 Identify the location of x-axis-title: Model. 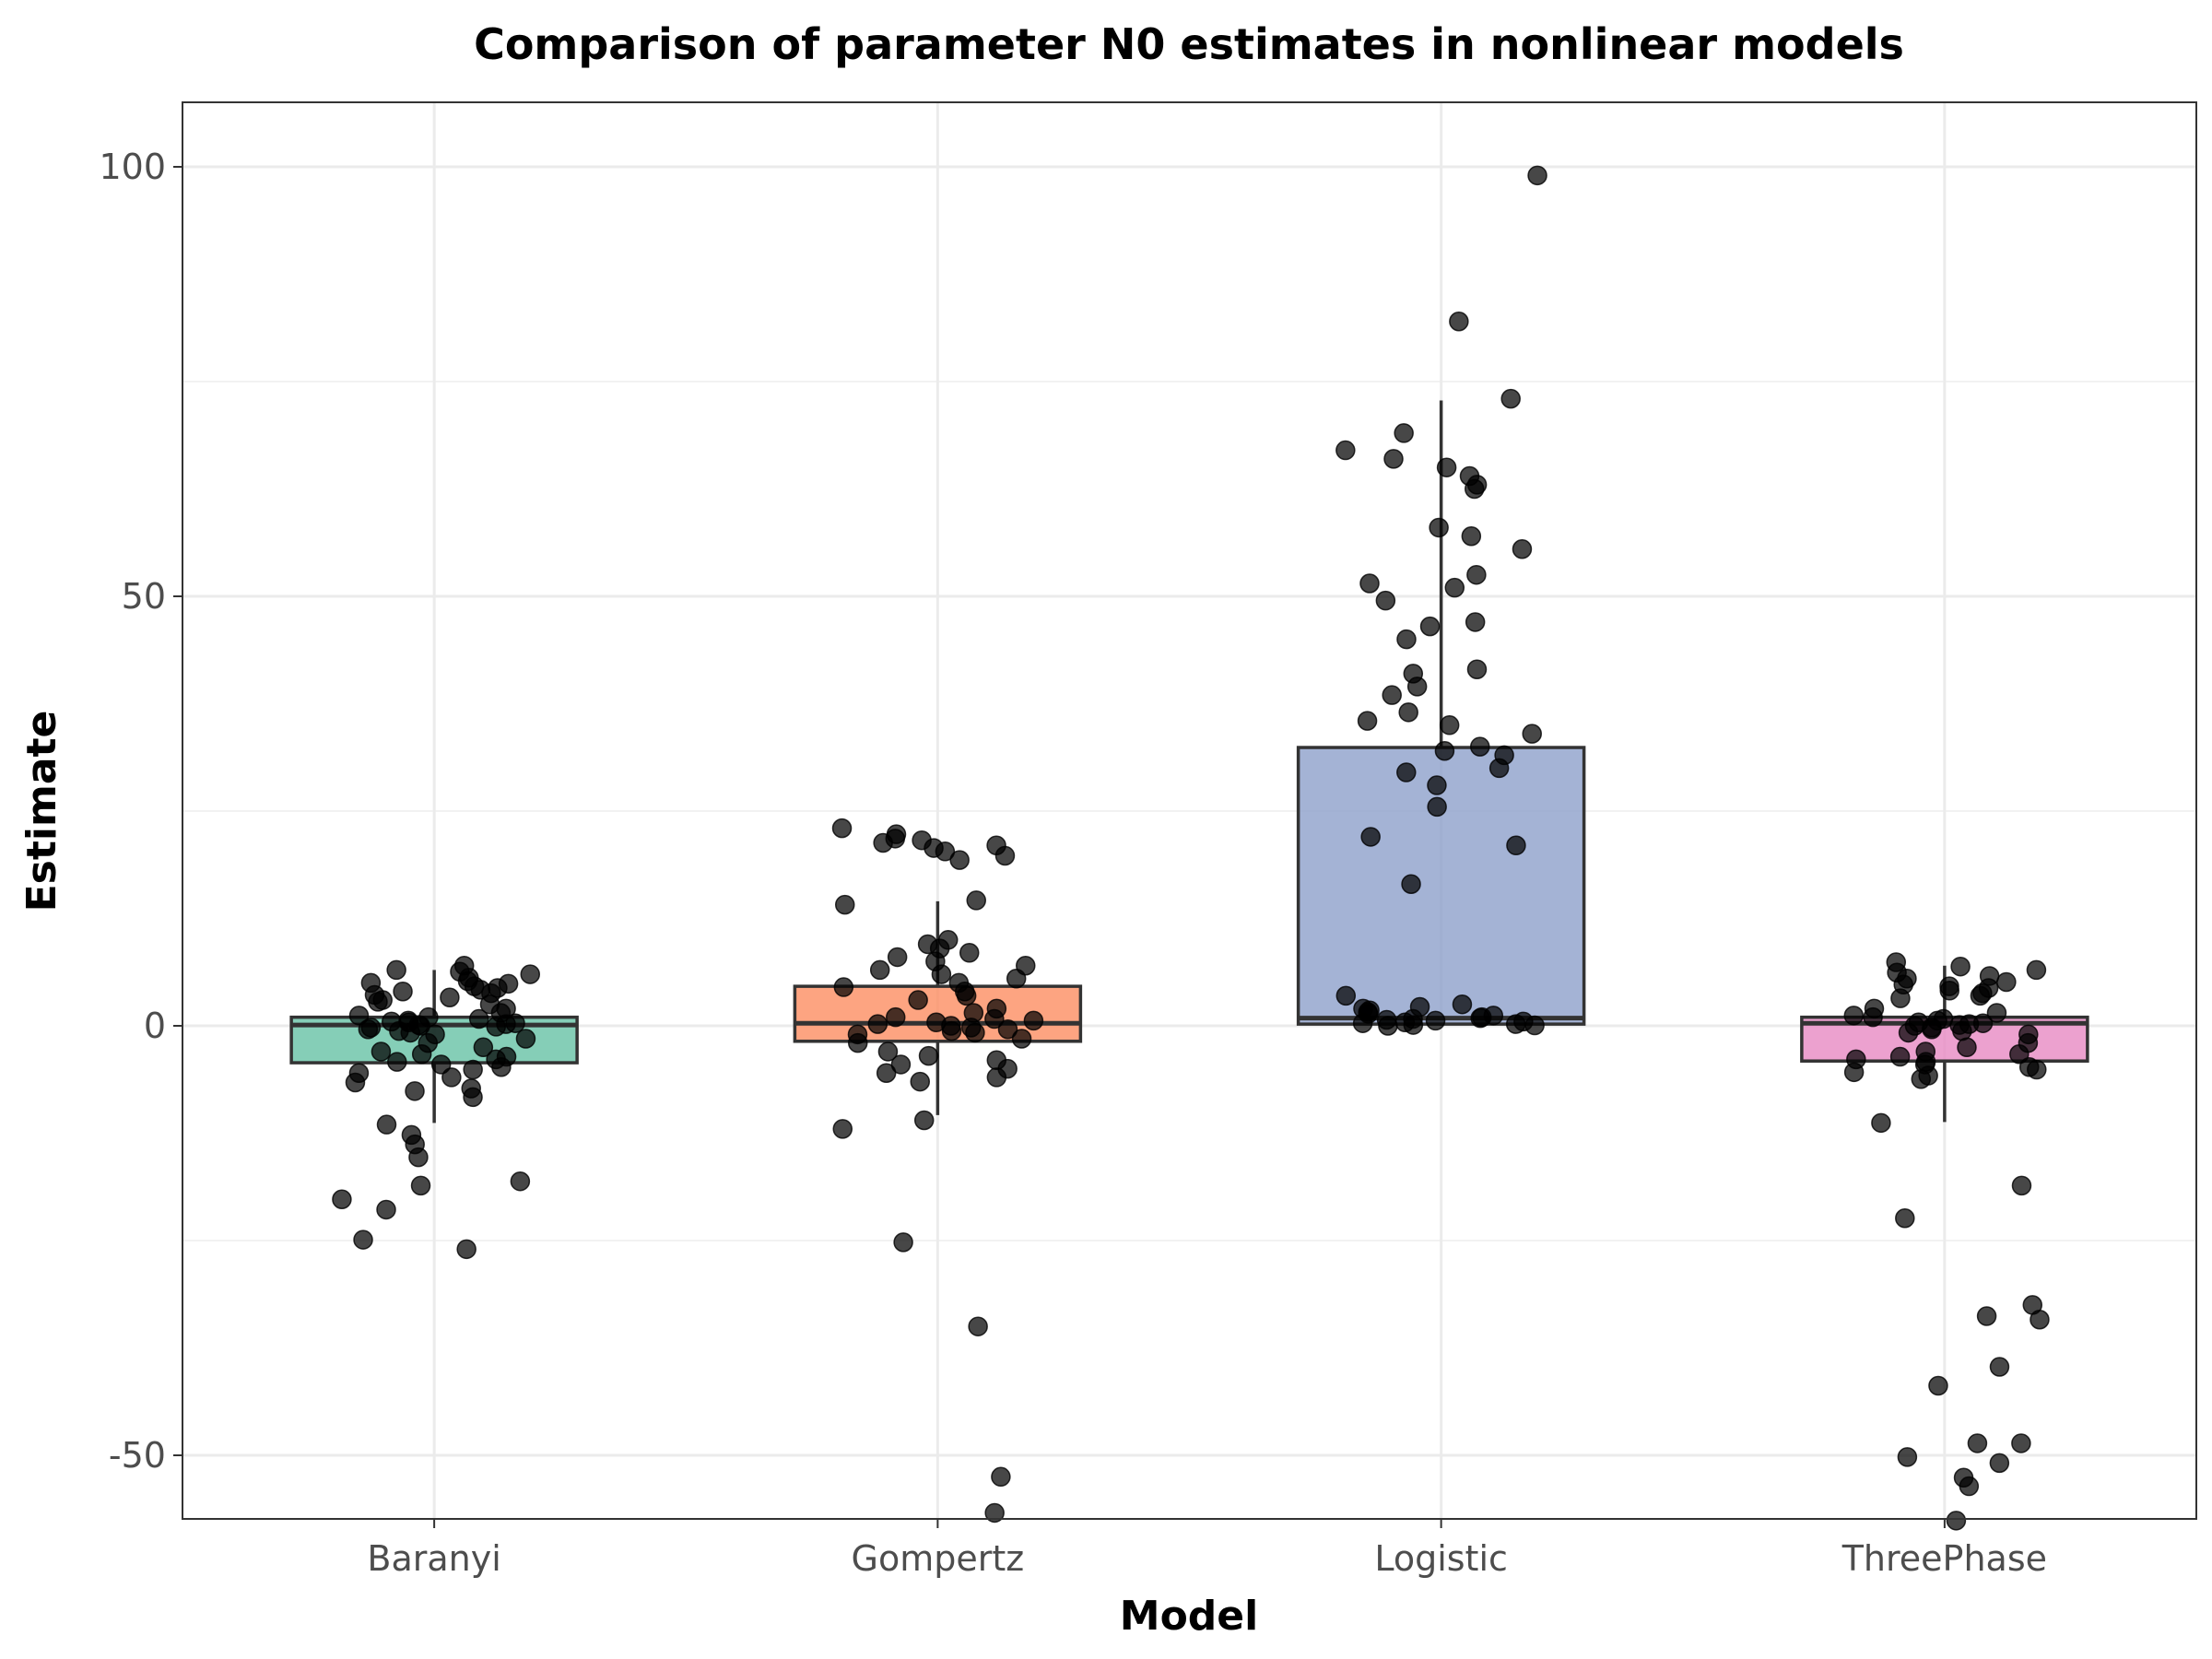
(1189, 1616).